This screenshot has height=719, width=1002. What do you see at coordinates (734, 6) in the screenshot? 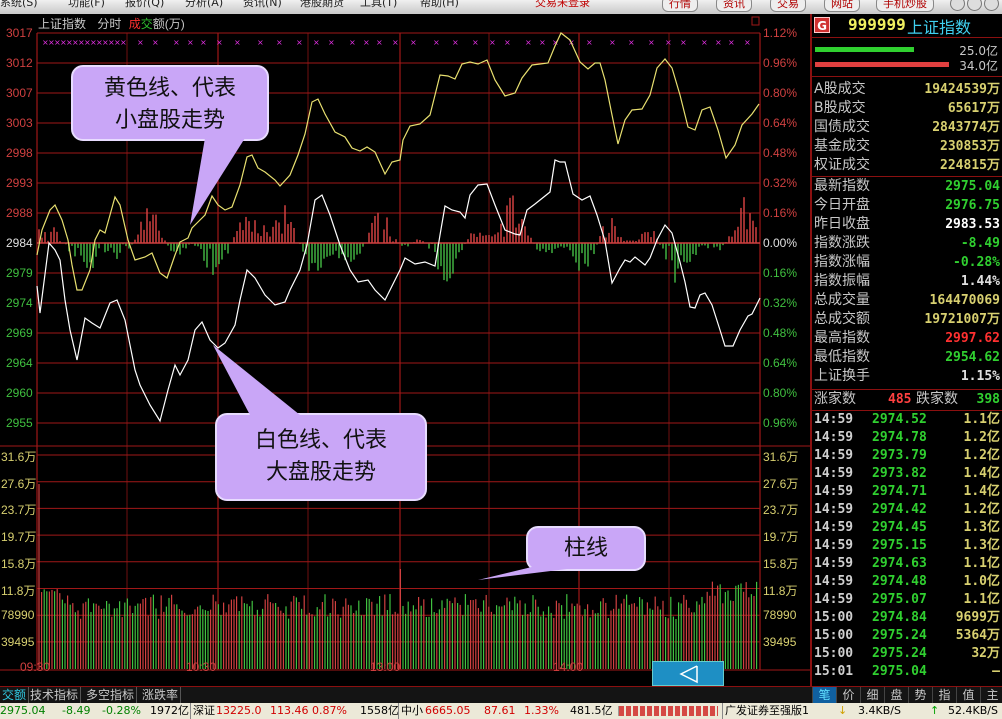
I see `news-button: 资讯` at bounding box center [734, 6].